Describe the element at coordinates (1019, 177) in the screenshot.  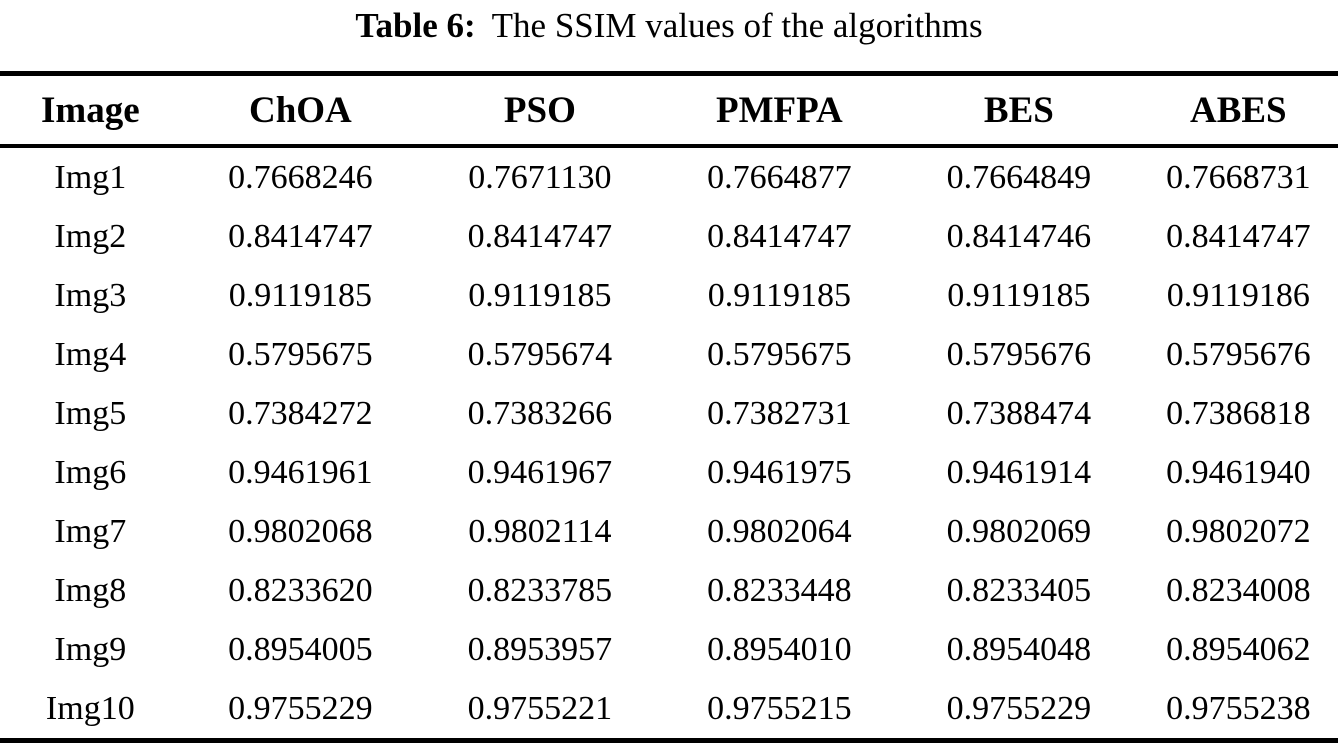
I see `ssim-value-bes: 0.7664849` at that location.